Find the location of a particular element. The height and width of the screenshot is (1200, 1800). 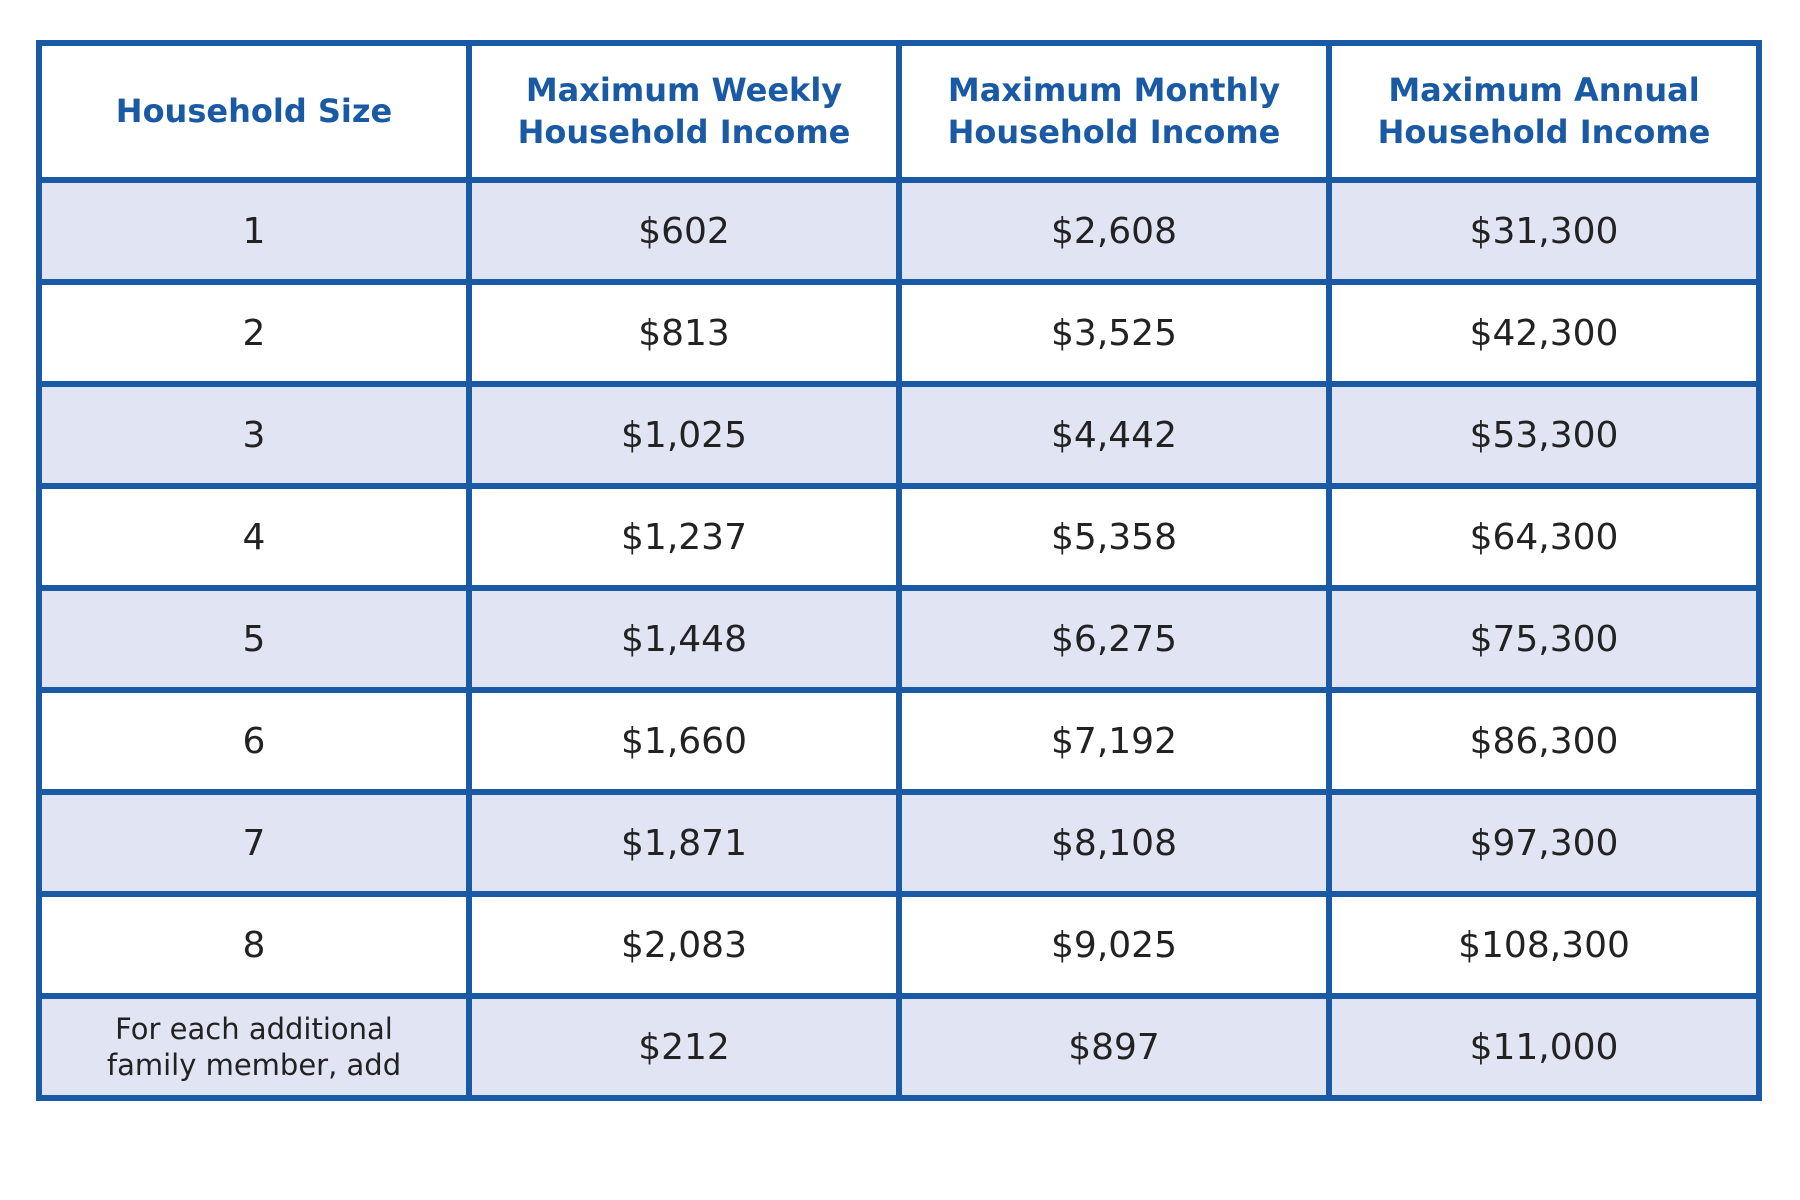

table-row: 3 $1,025 $4,442 $53,300 is located at coordinates (899, 435).